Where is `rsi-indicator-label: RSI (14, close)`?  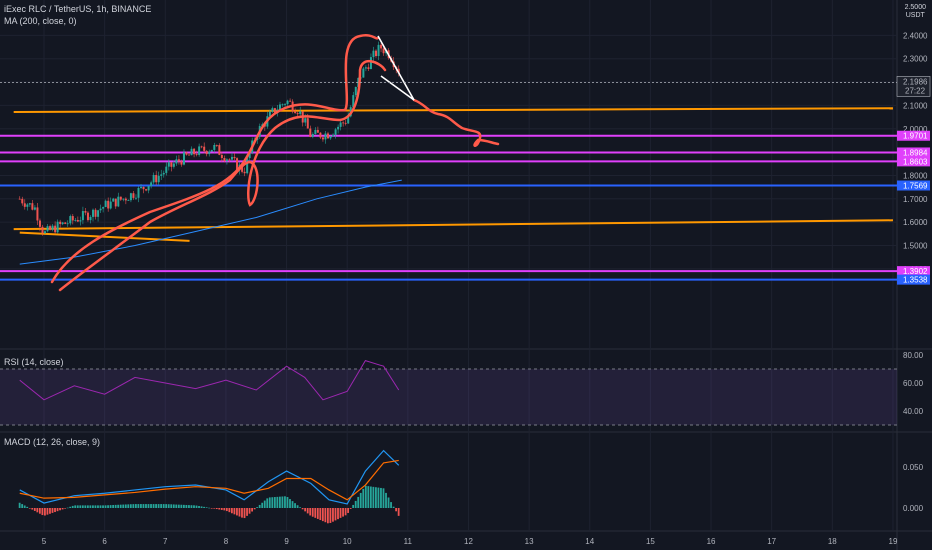 rsi-indicator-label: RSI (14, close) is located at coordinates (34, 362).